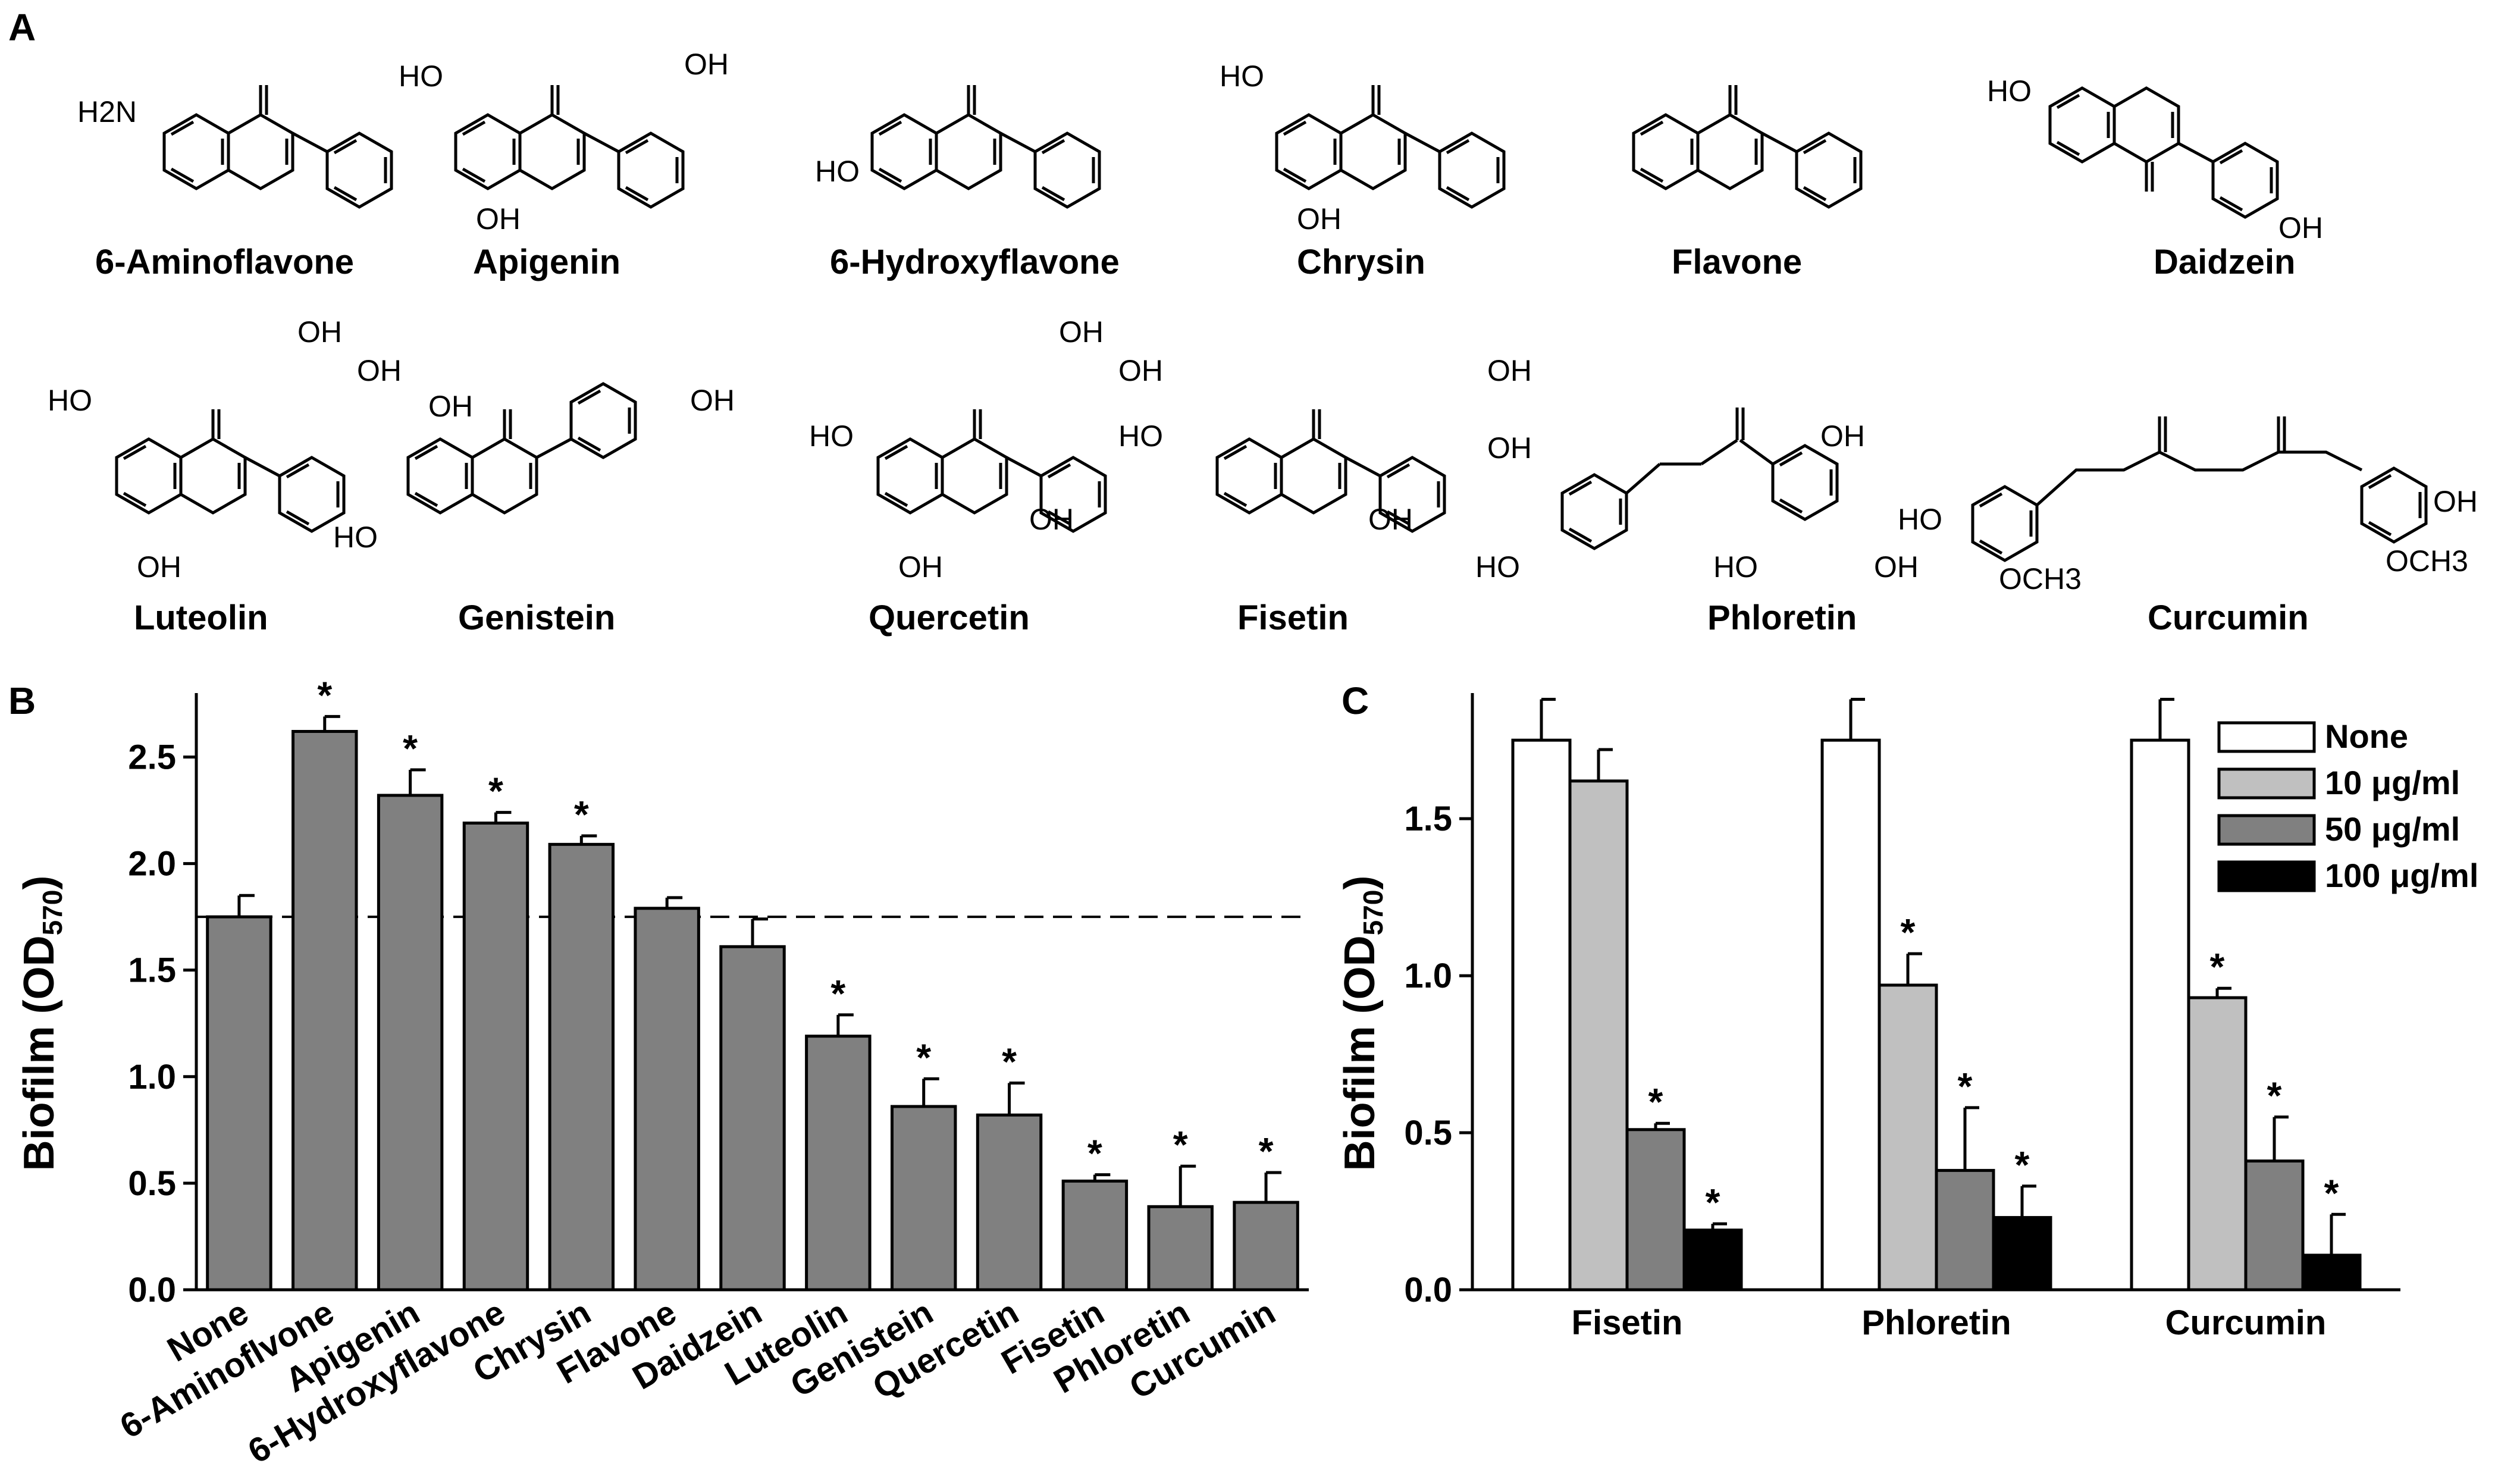 The image size is (2520, 1473). What do you see at coordinates (2246, 1322) in the screenshot?
I see `x-tick-label: Curcumin` at bounding box center [2246, 1322].